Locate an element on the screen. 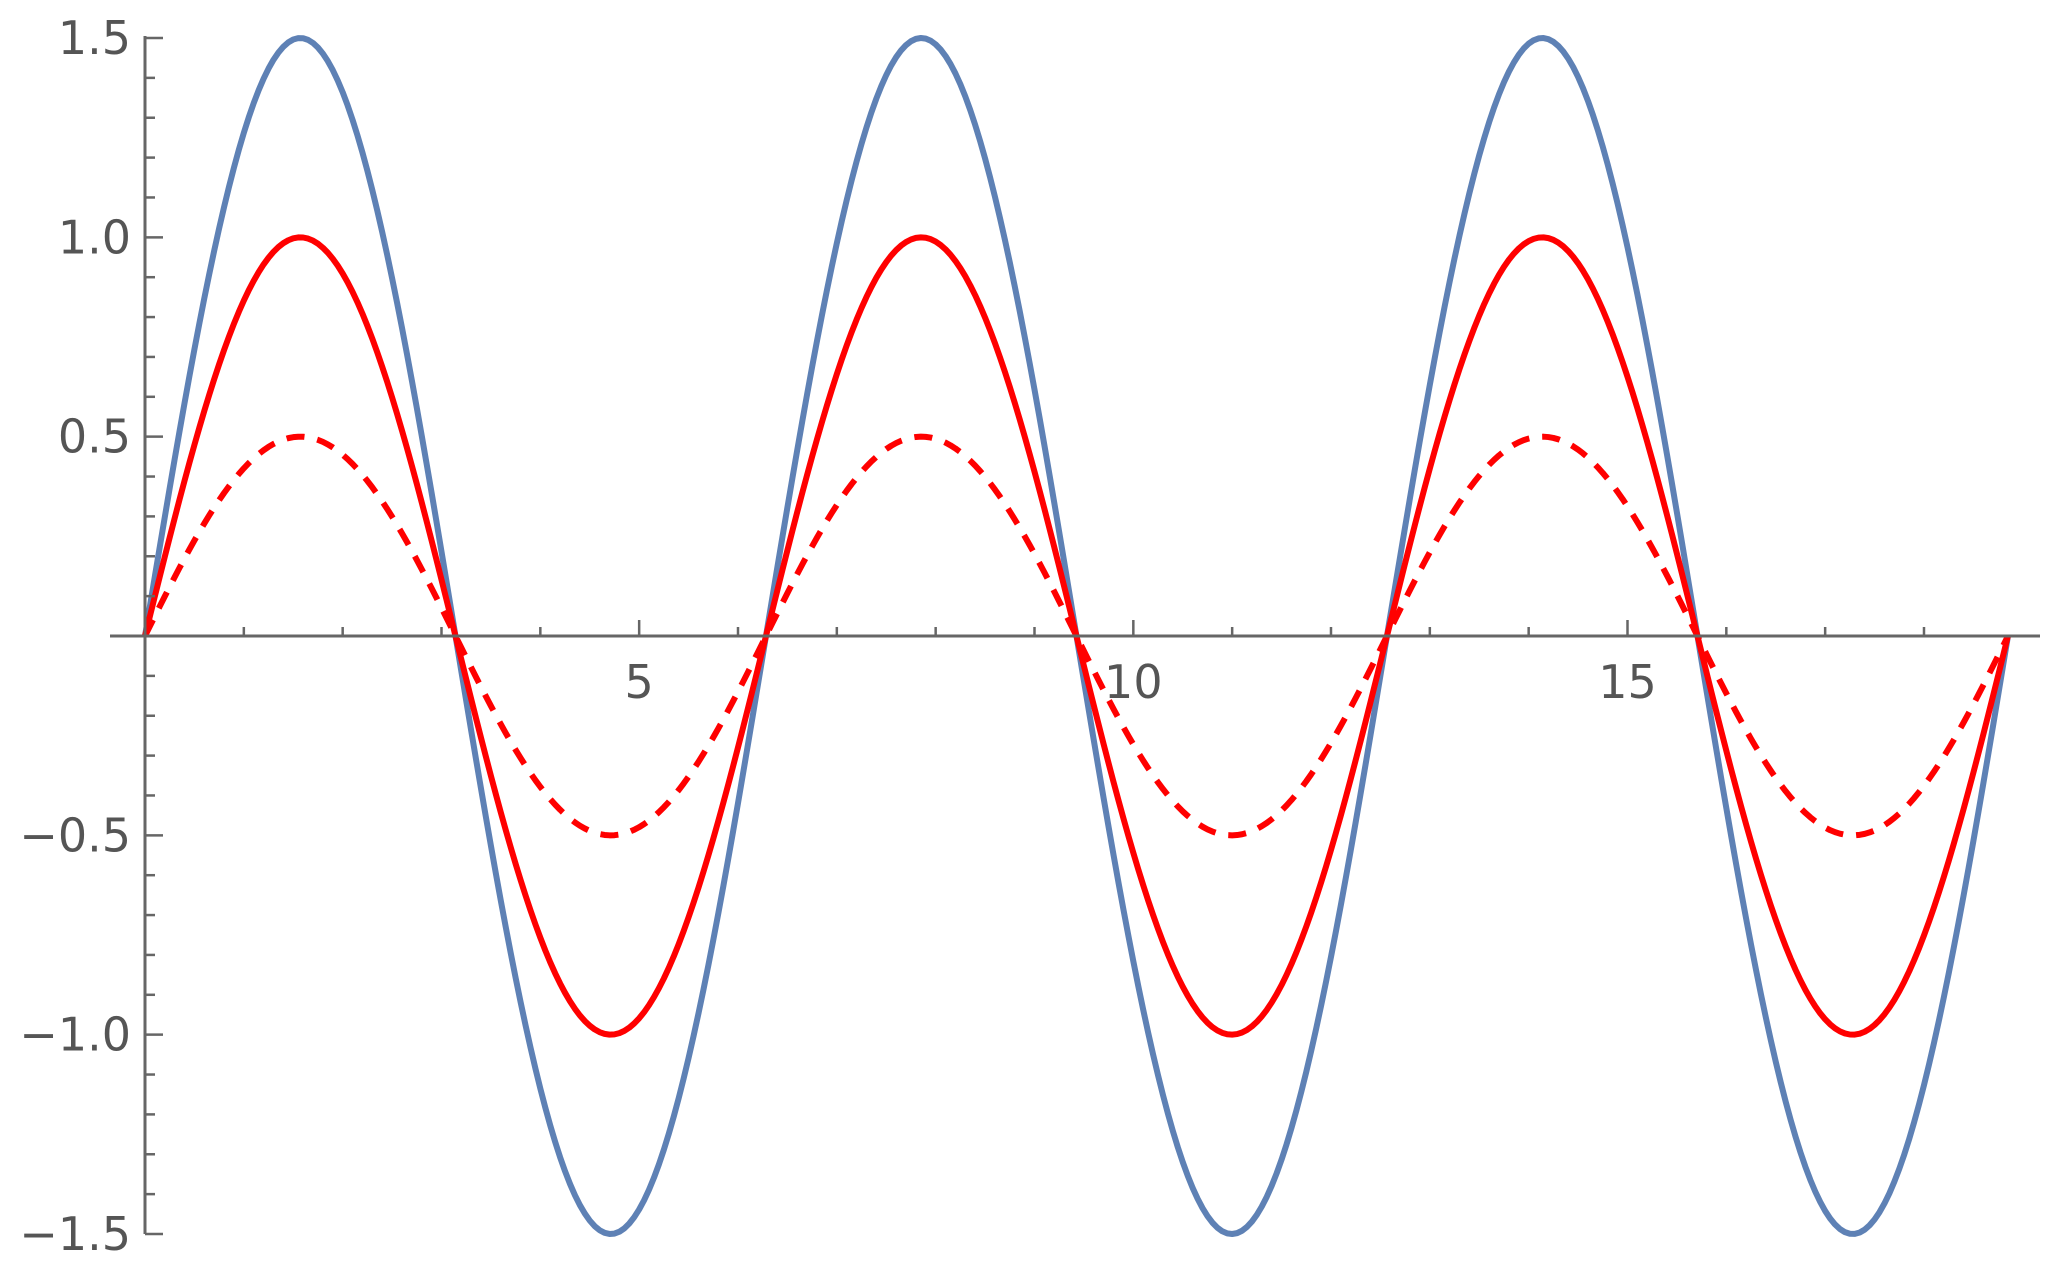  x-tick-label: 10 is located at coordinates (1133, 682).